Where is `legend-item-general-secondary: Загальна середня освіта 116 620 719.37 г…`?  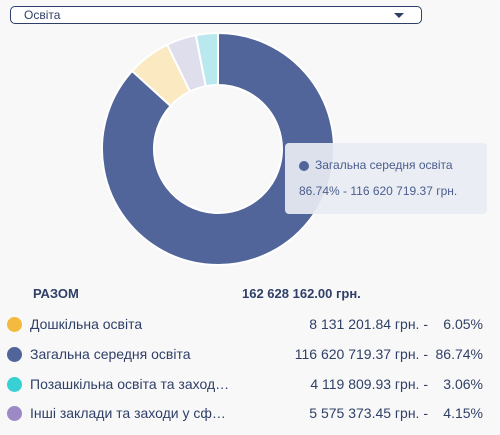
legend-item-general-secondary: Загальна середня освіта 116 620 719.37 г… is located at coordinates (250, 354).